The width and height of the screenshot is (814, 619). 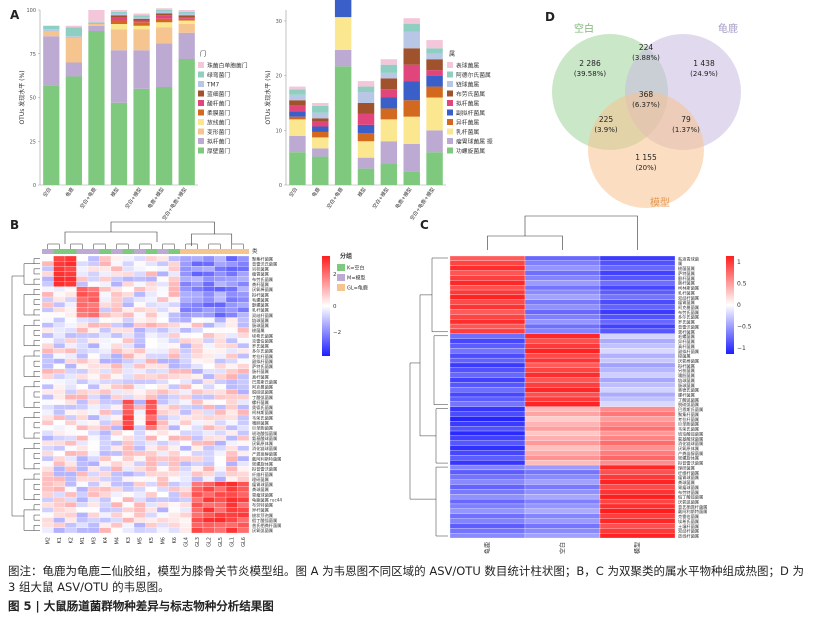 What do you see at coordinates (264, 381) in the screenshot?
I see `row-label: 巴恩斯氏菌属` at bounding box center [264, 381].